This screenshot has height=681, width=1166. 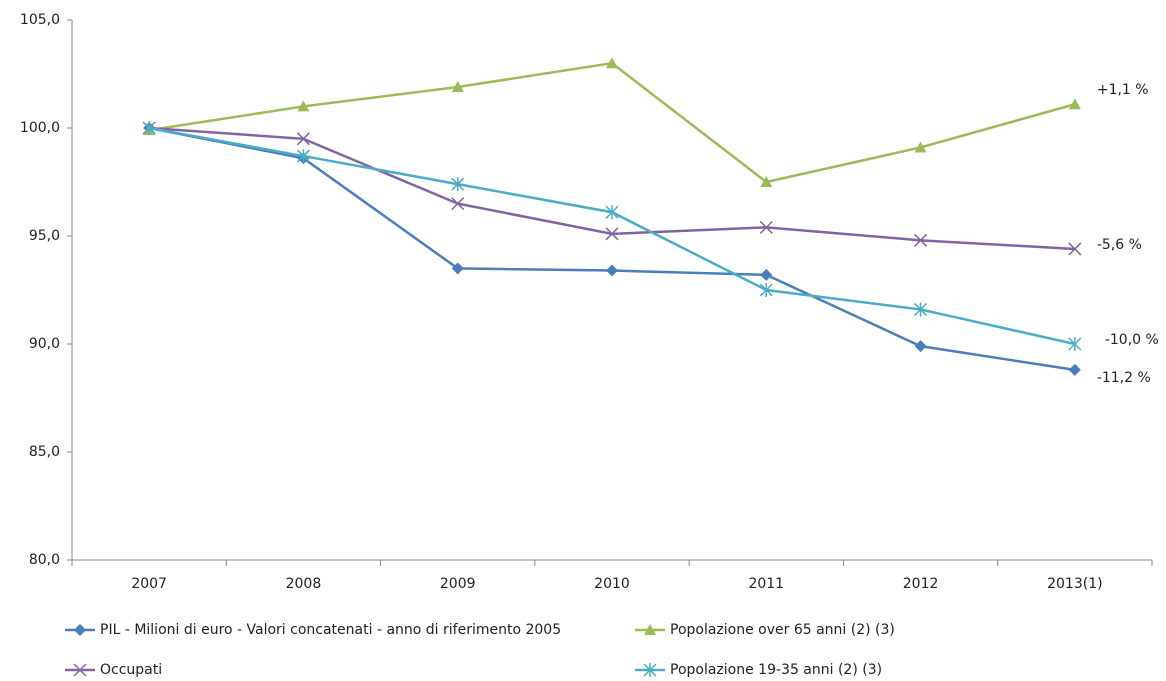 I want to click on x-tick-label: 2008, so click(x=304, y=584).